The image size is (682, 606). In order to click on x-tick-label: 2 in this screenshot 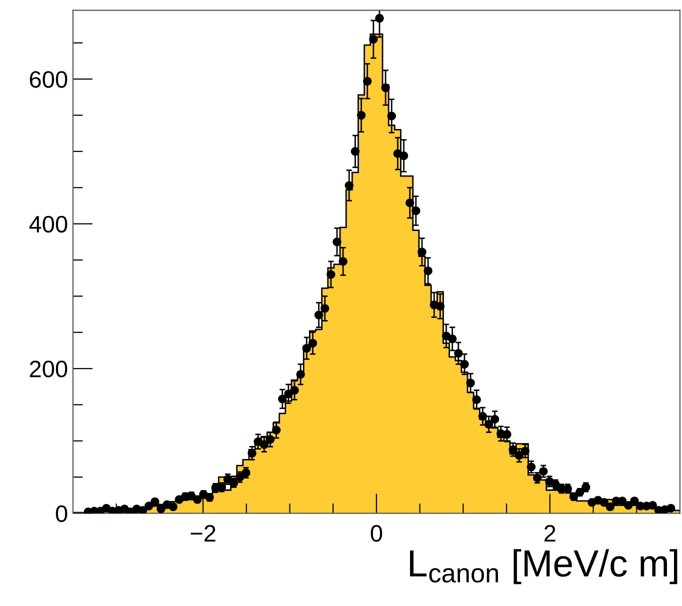, I will do `click(550, 533)`.